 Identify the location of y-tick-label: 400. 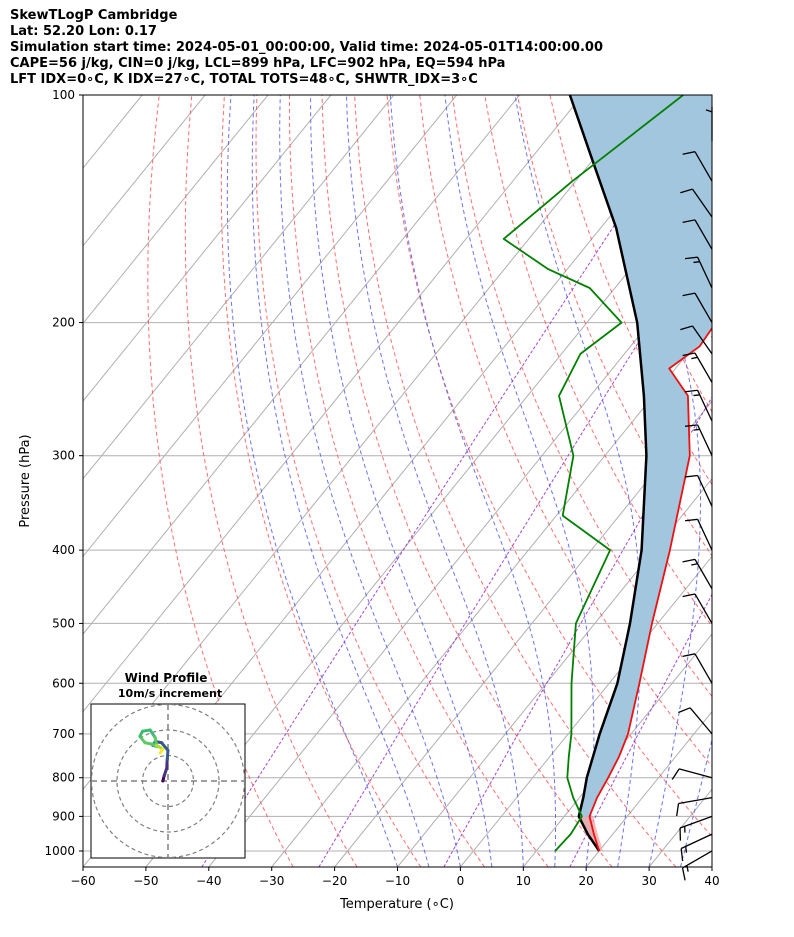
(63, 550).